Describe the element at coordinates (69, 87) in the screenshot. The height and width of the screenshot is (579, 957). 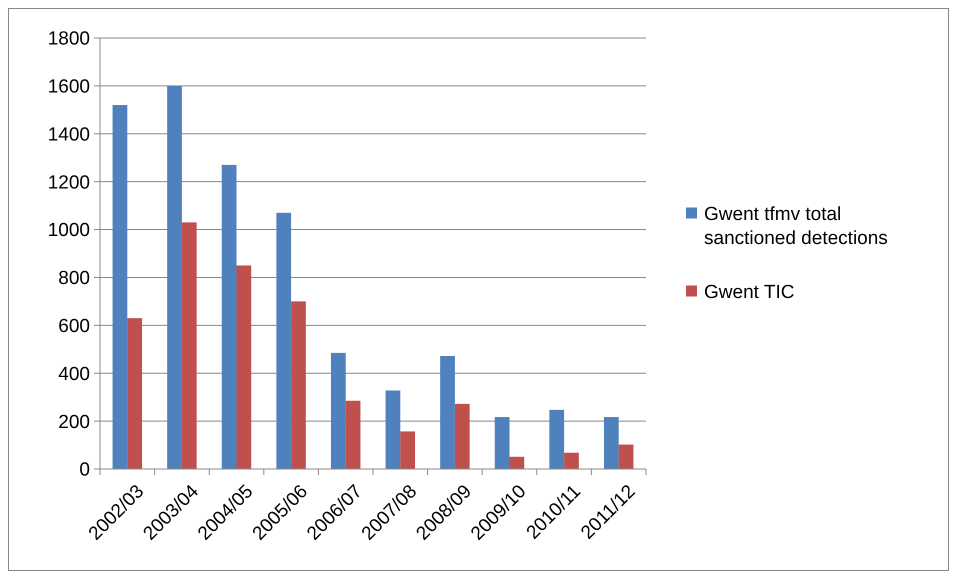
I see `y-tick-label: 1600` at that location.